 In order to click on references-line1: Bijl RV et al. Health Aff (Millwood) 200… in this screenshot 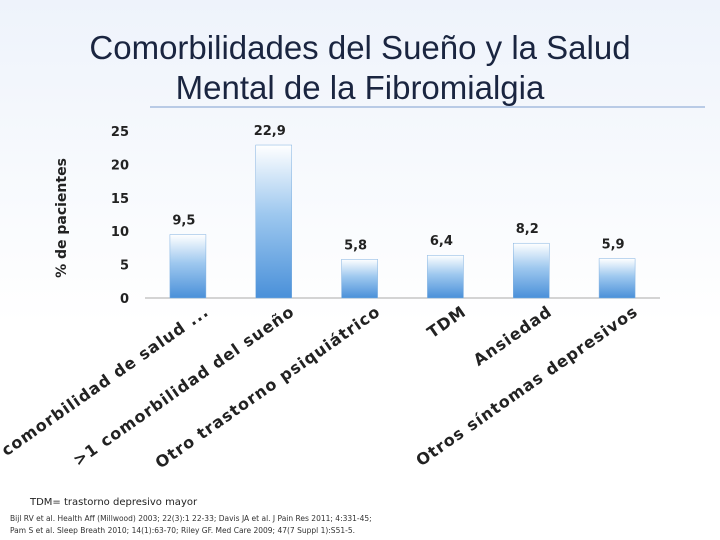, I will do `click(191, 518)`.